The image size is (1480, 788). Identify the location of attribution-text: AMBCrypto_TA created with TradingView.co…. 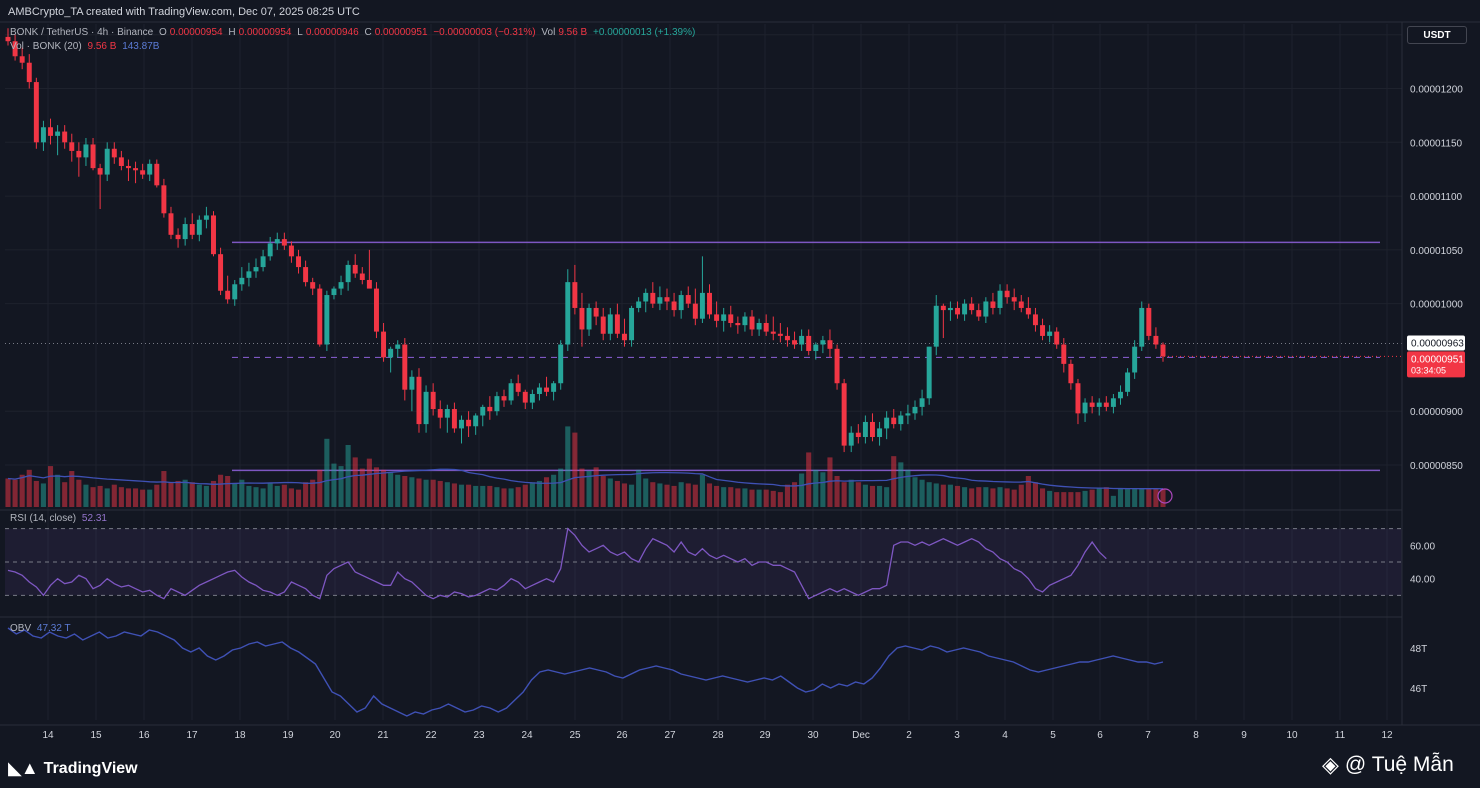
(184, 12).